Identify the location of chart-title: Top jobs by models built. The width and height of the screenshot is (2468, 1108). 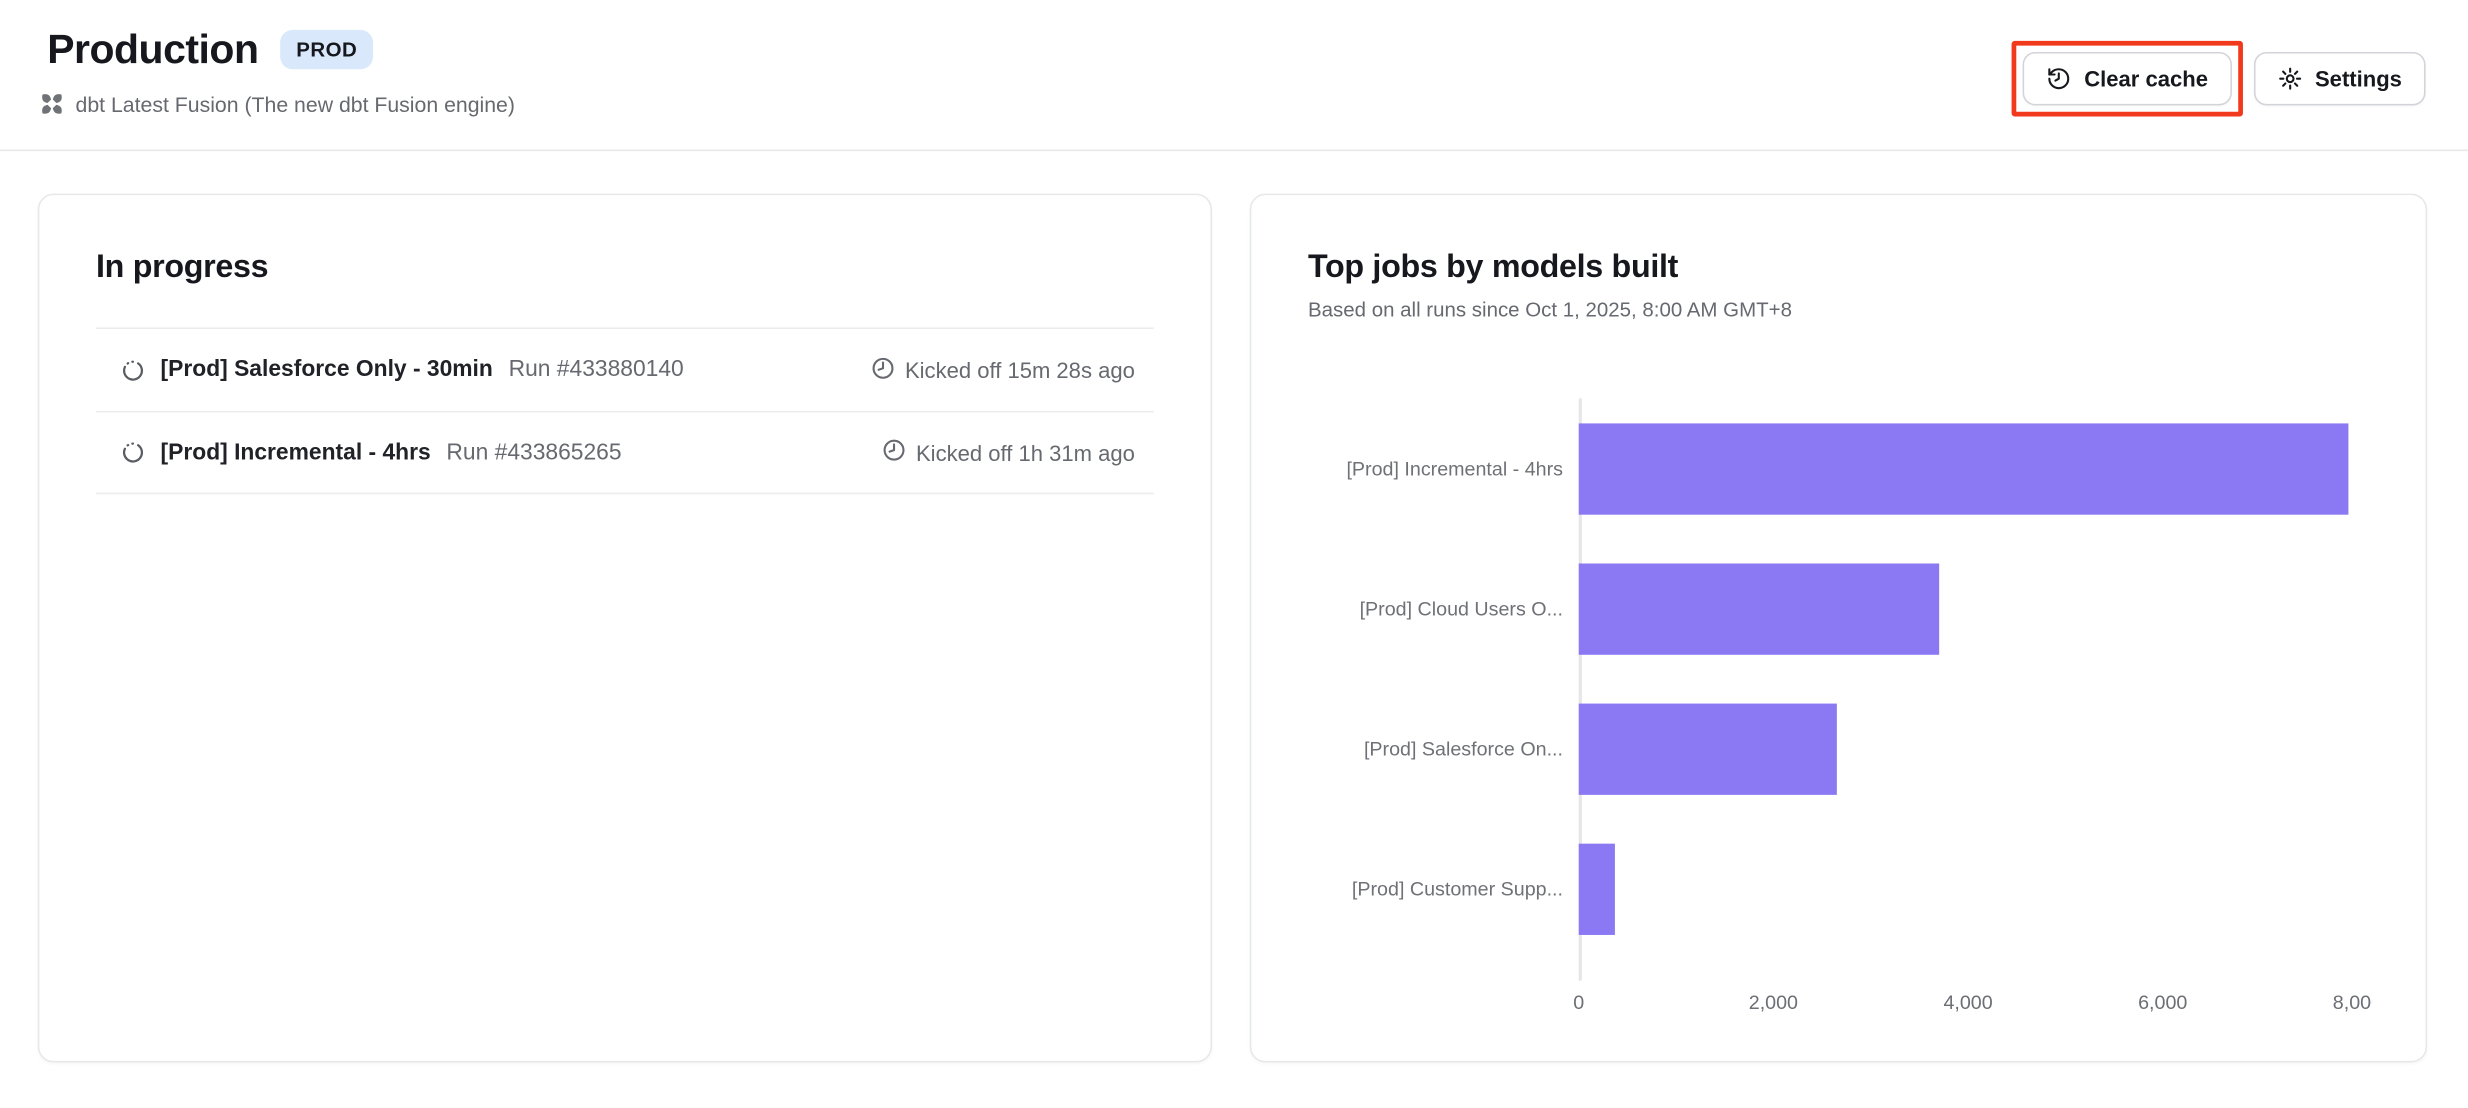
(1493, 266).